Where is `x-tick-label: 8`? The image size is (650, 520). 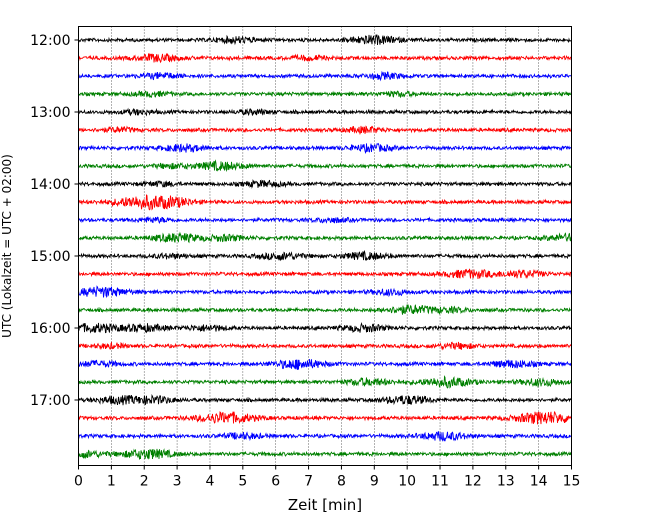
x-tick-label: 8 is located at coordinates (341, 482).